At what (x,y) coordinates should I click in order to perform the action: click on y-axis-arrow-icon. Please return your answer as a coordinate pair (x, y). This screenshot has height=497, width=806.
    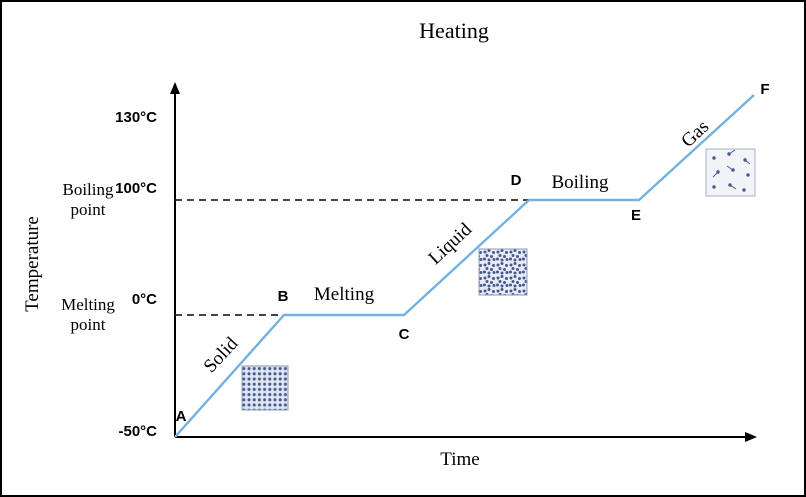
    Looking at the image, I should click on (175, 88).